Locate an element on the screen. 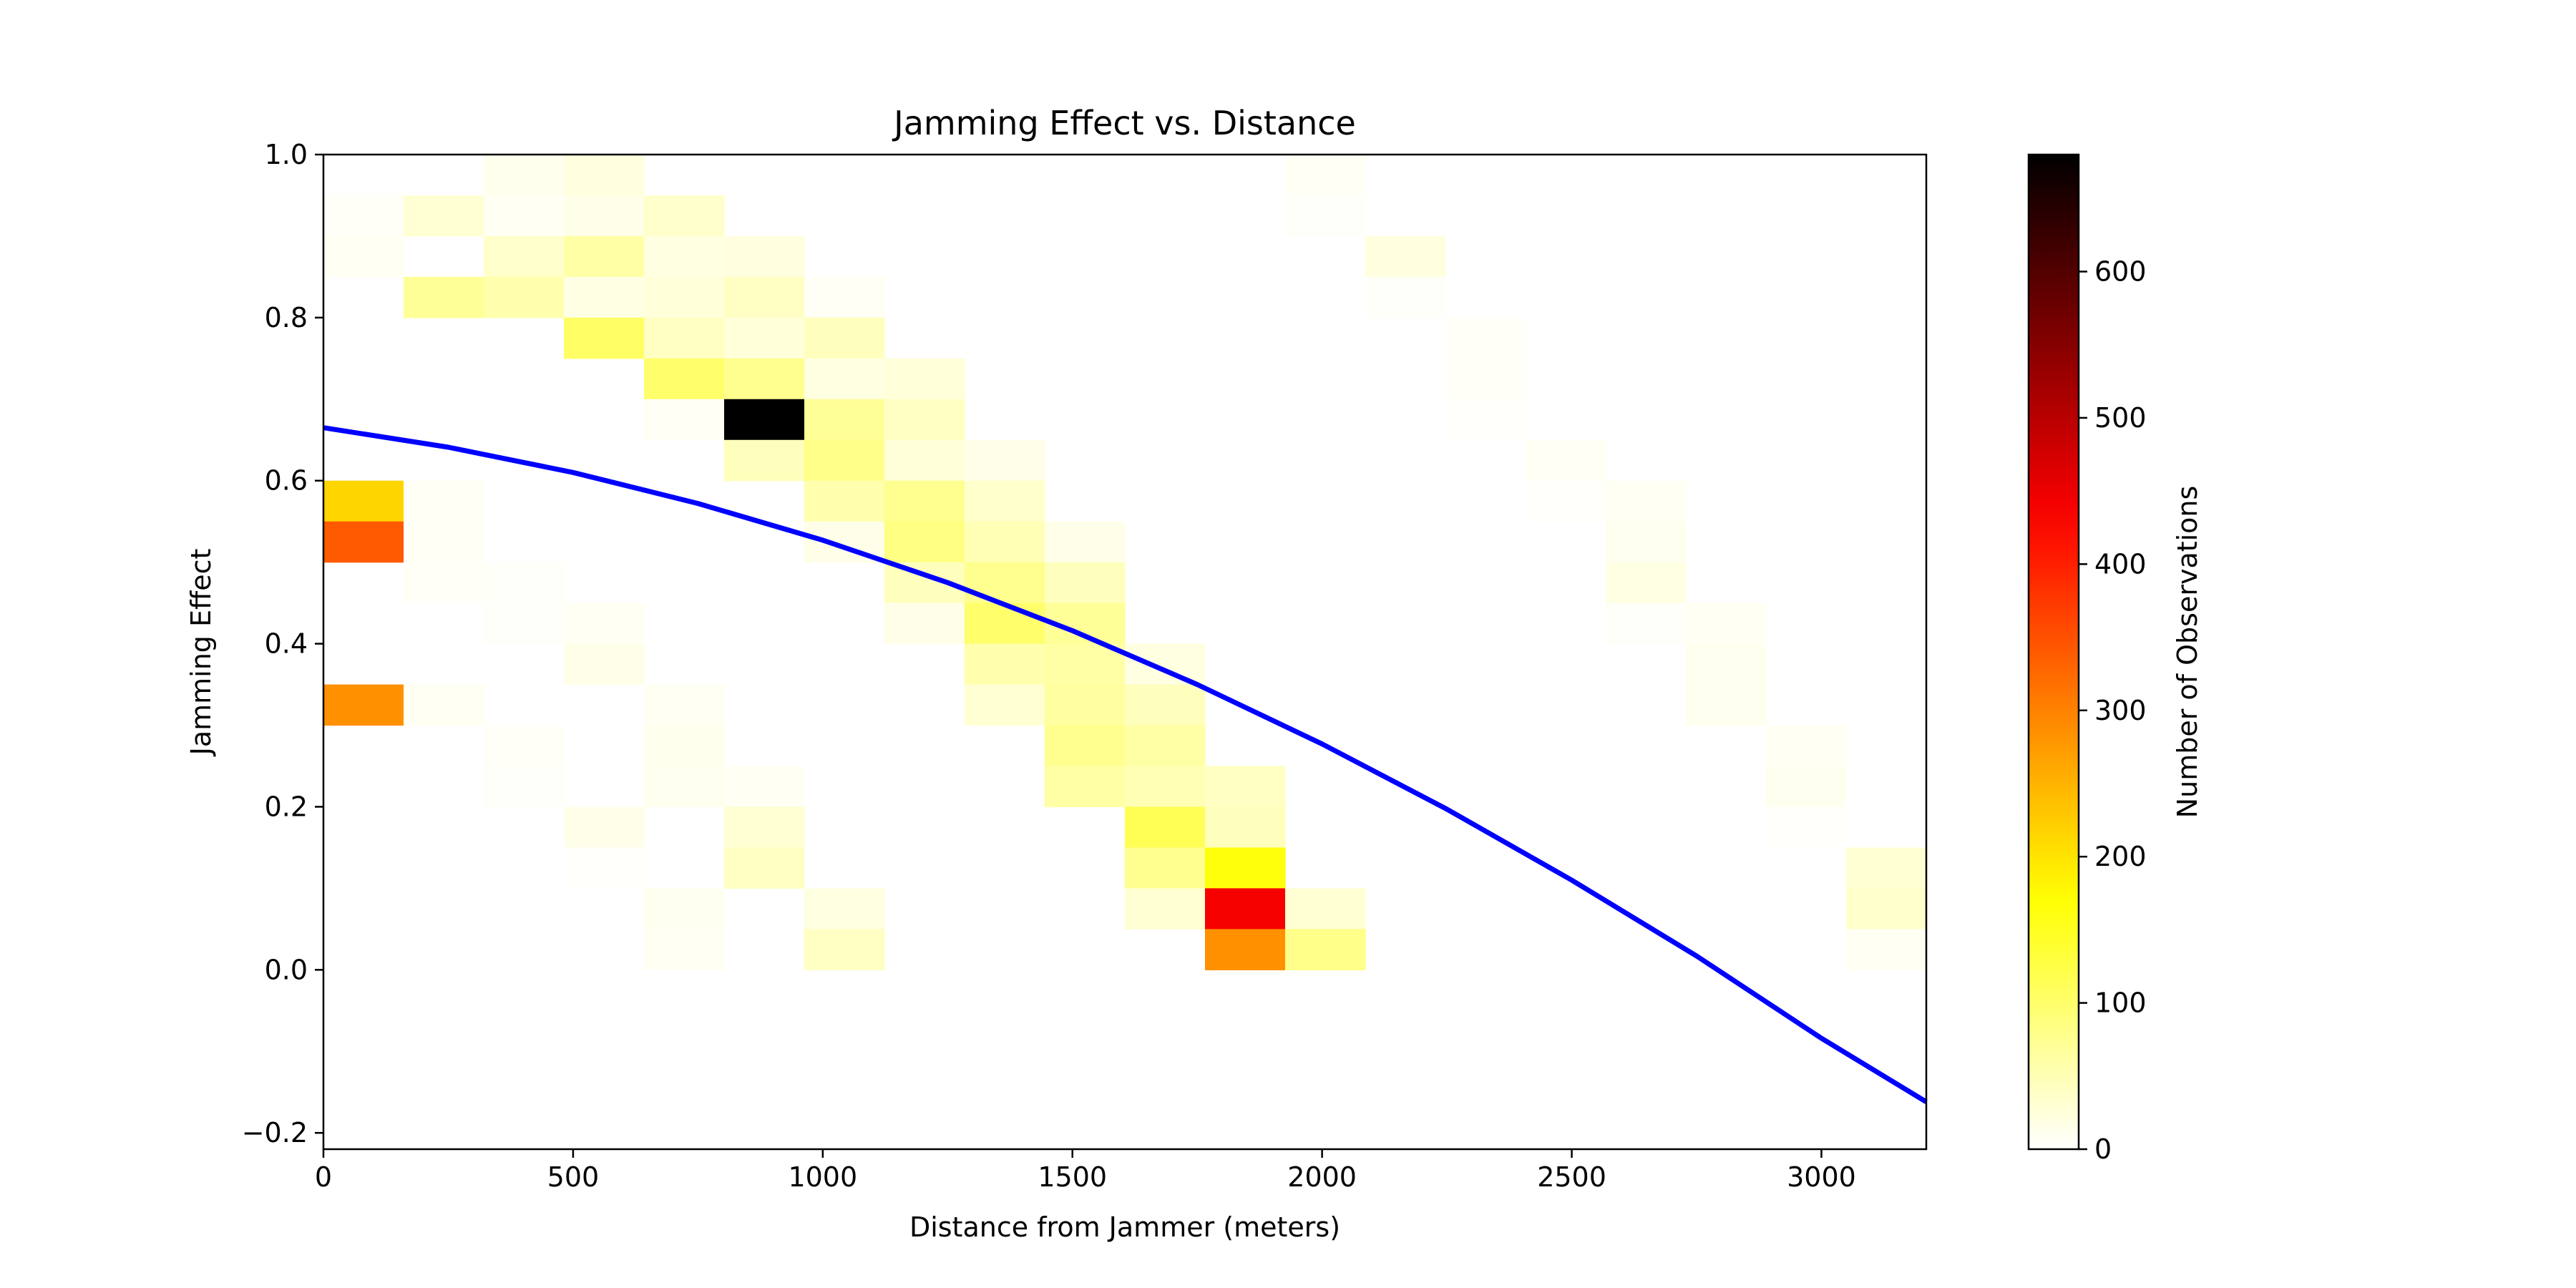 The image size is (2576, 1288). chart-title: Jamming Effect vs. Distance is located at coordinates (1124, 123).